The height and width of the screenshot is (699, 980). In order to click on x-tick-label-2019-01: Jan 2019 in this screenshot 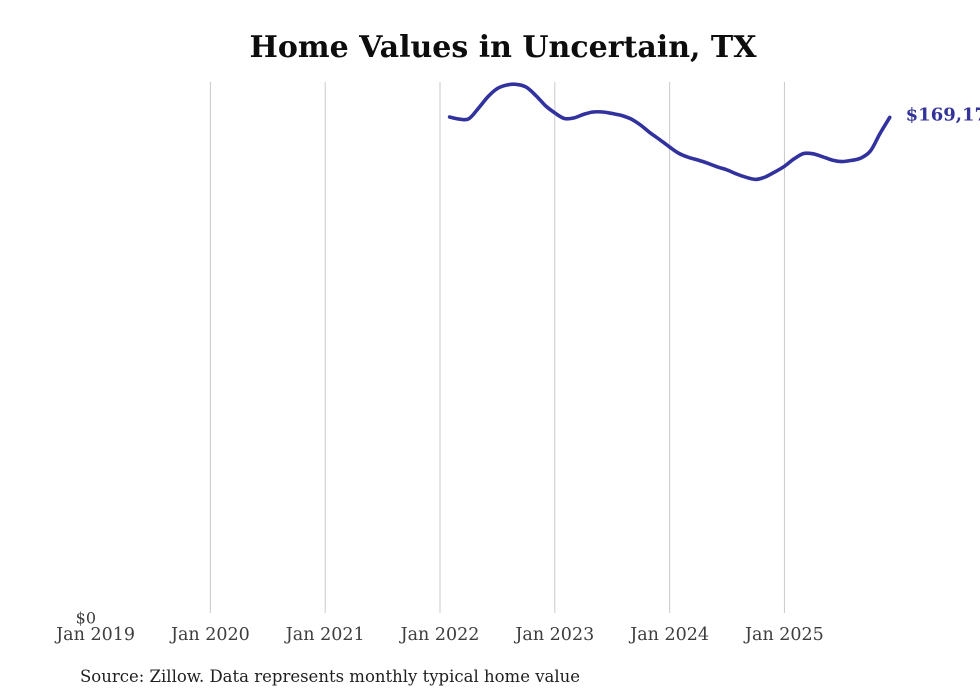, I will do `click(94, 635)`.